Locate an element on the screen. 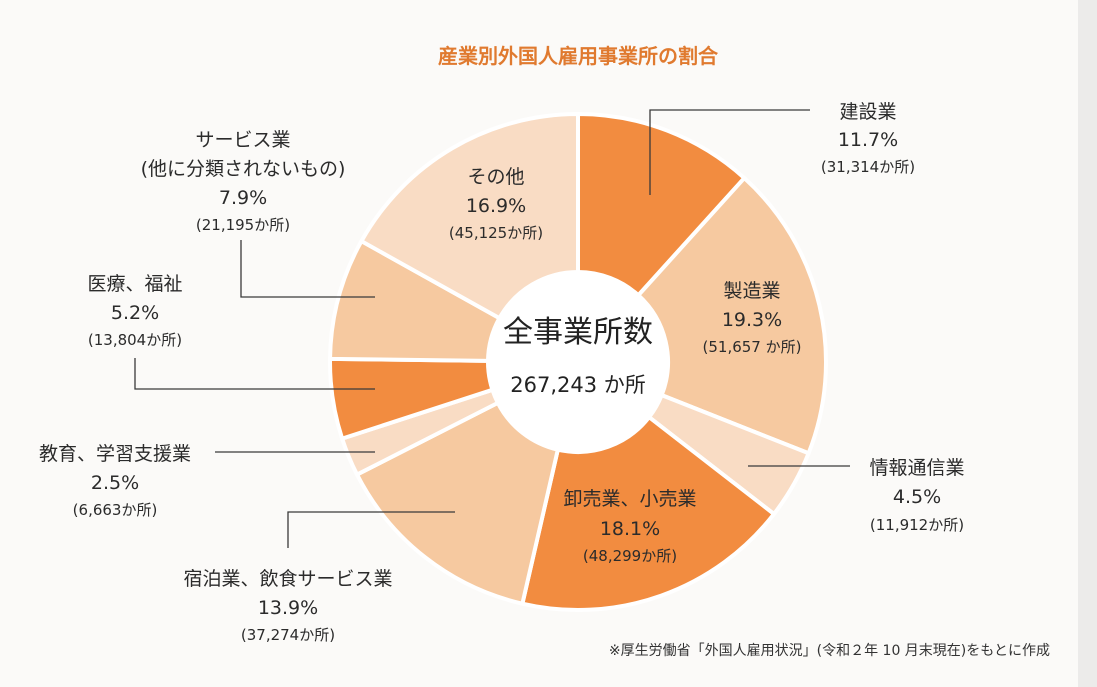  label-education-name: 教育、学習支援業 is located at coordinates (115, 454).